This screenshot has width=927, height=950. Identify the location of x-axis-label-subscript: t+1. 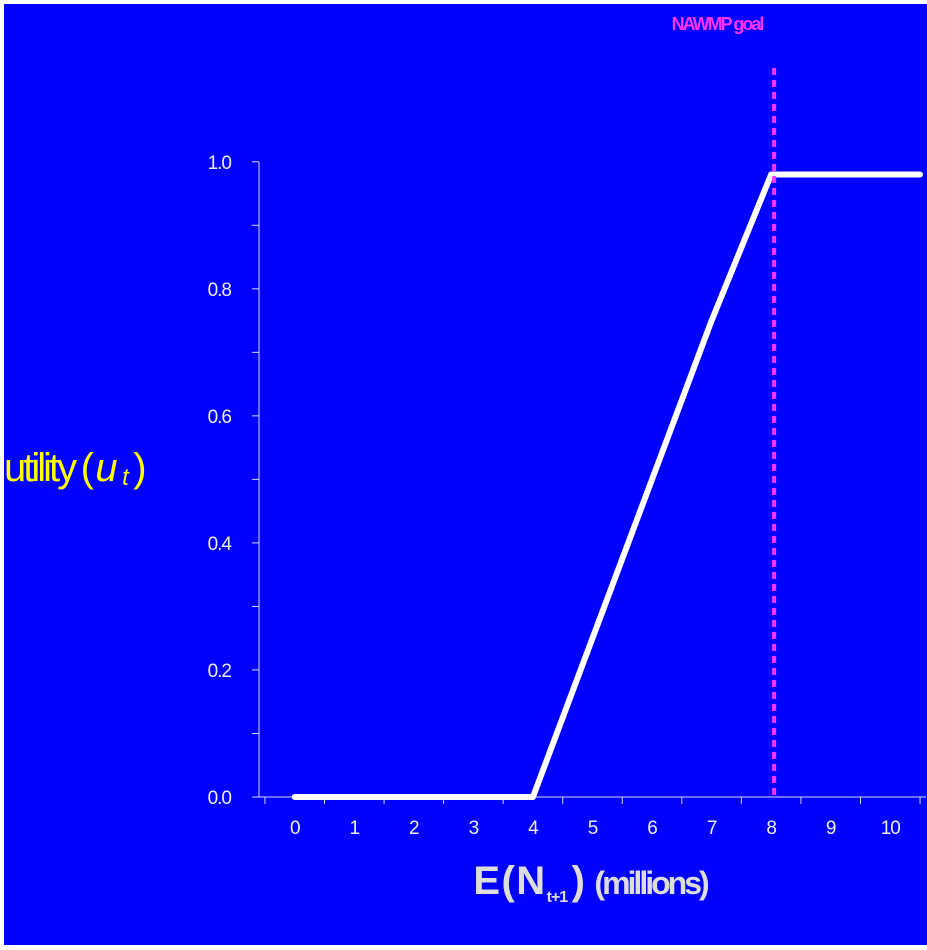
(558, 897).